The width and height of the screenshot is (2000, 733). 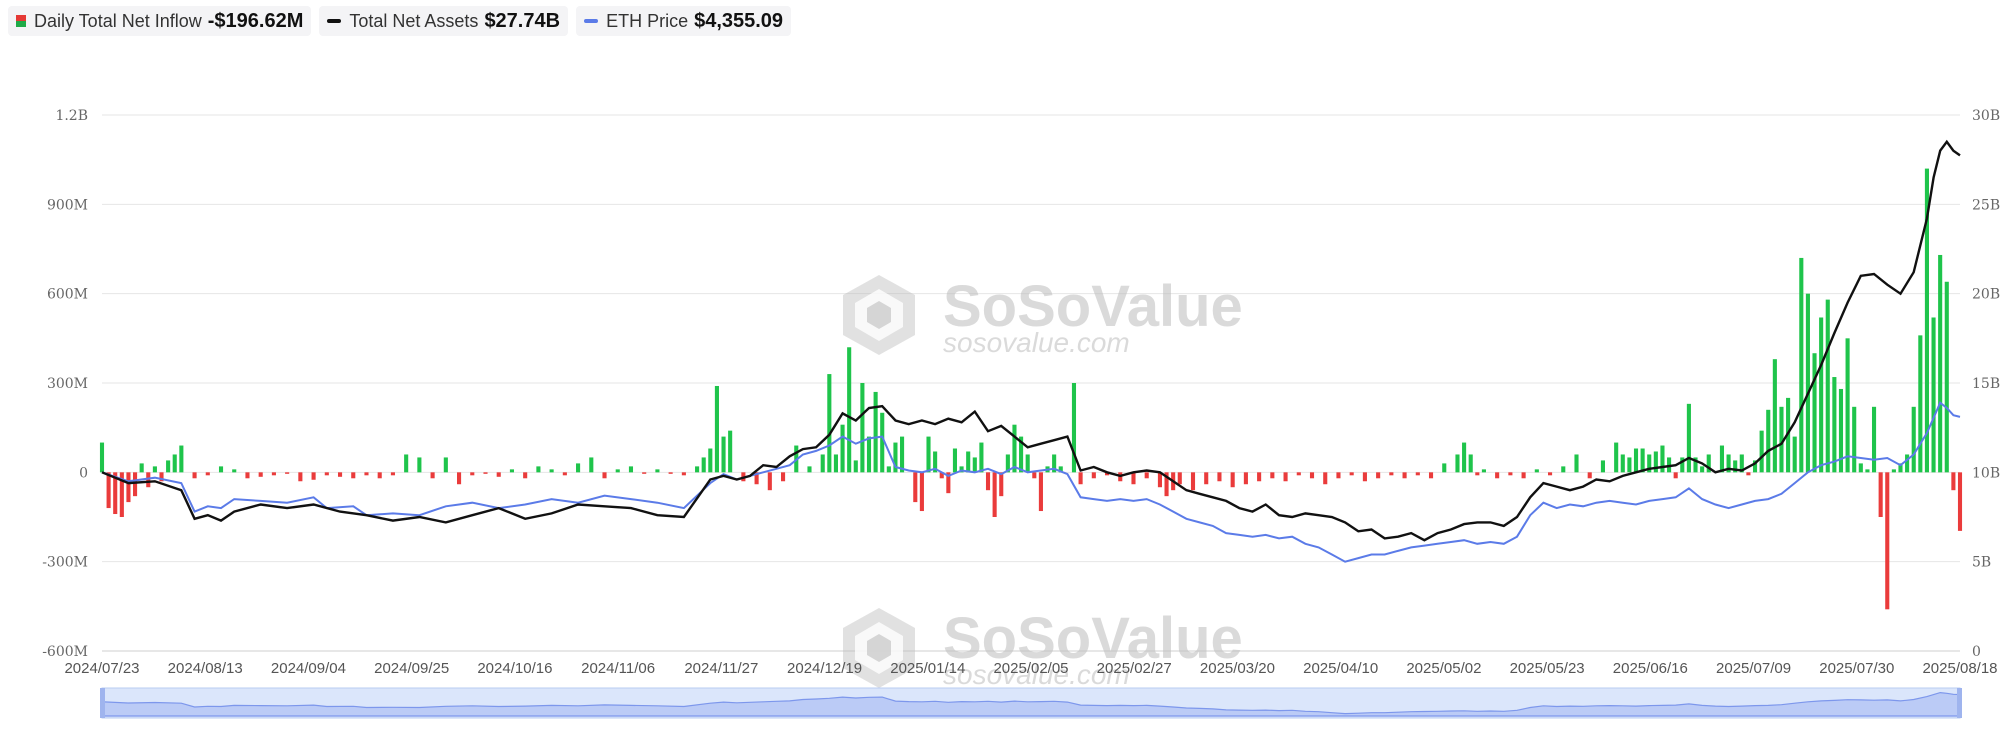 I want to click on navigator-handle-right, so click(x=1959, y=703).